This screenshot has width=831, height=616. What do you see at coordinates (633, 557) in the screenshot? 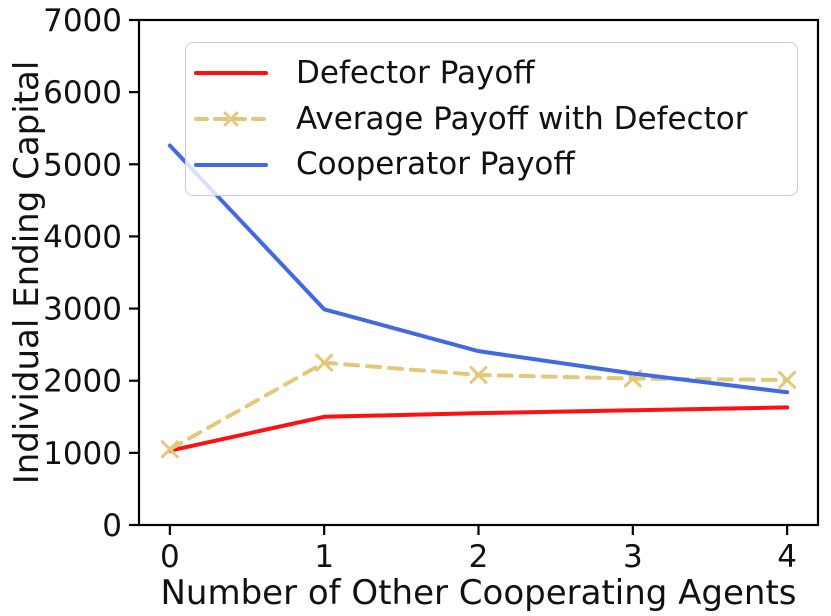
I see `x-tick-label: 3` at bounding box center [633, 557].